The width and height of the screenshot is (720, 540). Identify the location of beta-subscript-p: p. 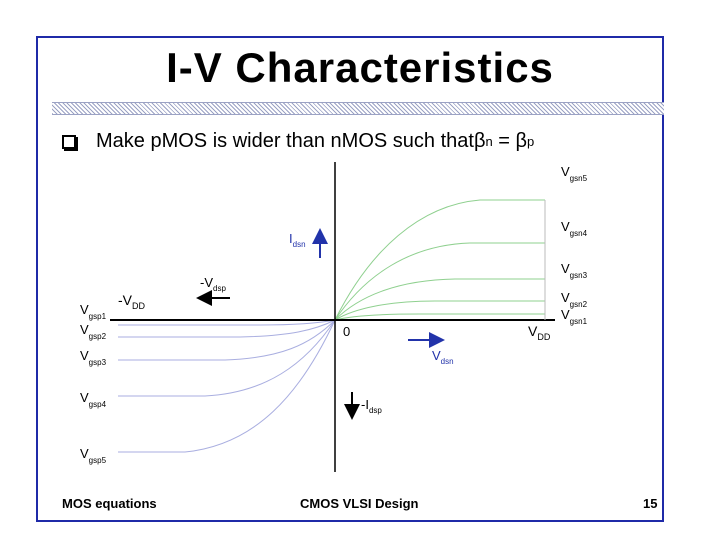
(531, 141).